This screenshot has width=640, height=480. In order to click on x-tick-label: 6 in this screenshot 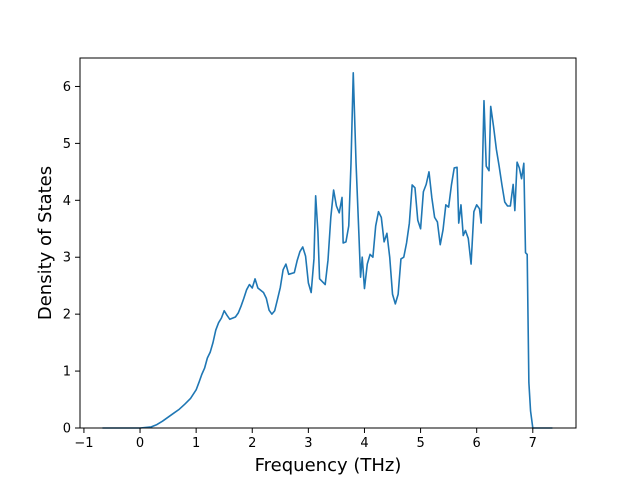, I will do `click(477, 443)`.